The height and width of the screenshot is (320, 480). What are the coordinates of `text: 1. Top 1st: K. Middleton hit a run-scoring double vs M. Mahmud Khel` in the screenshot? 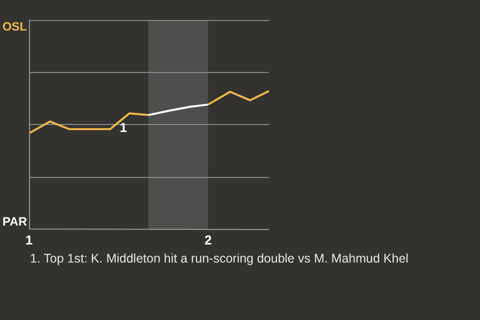 It's located at (219, 258).